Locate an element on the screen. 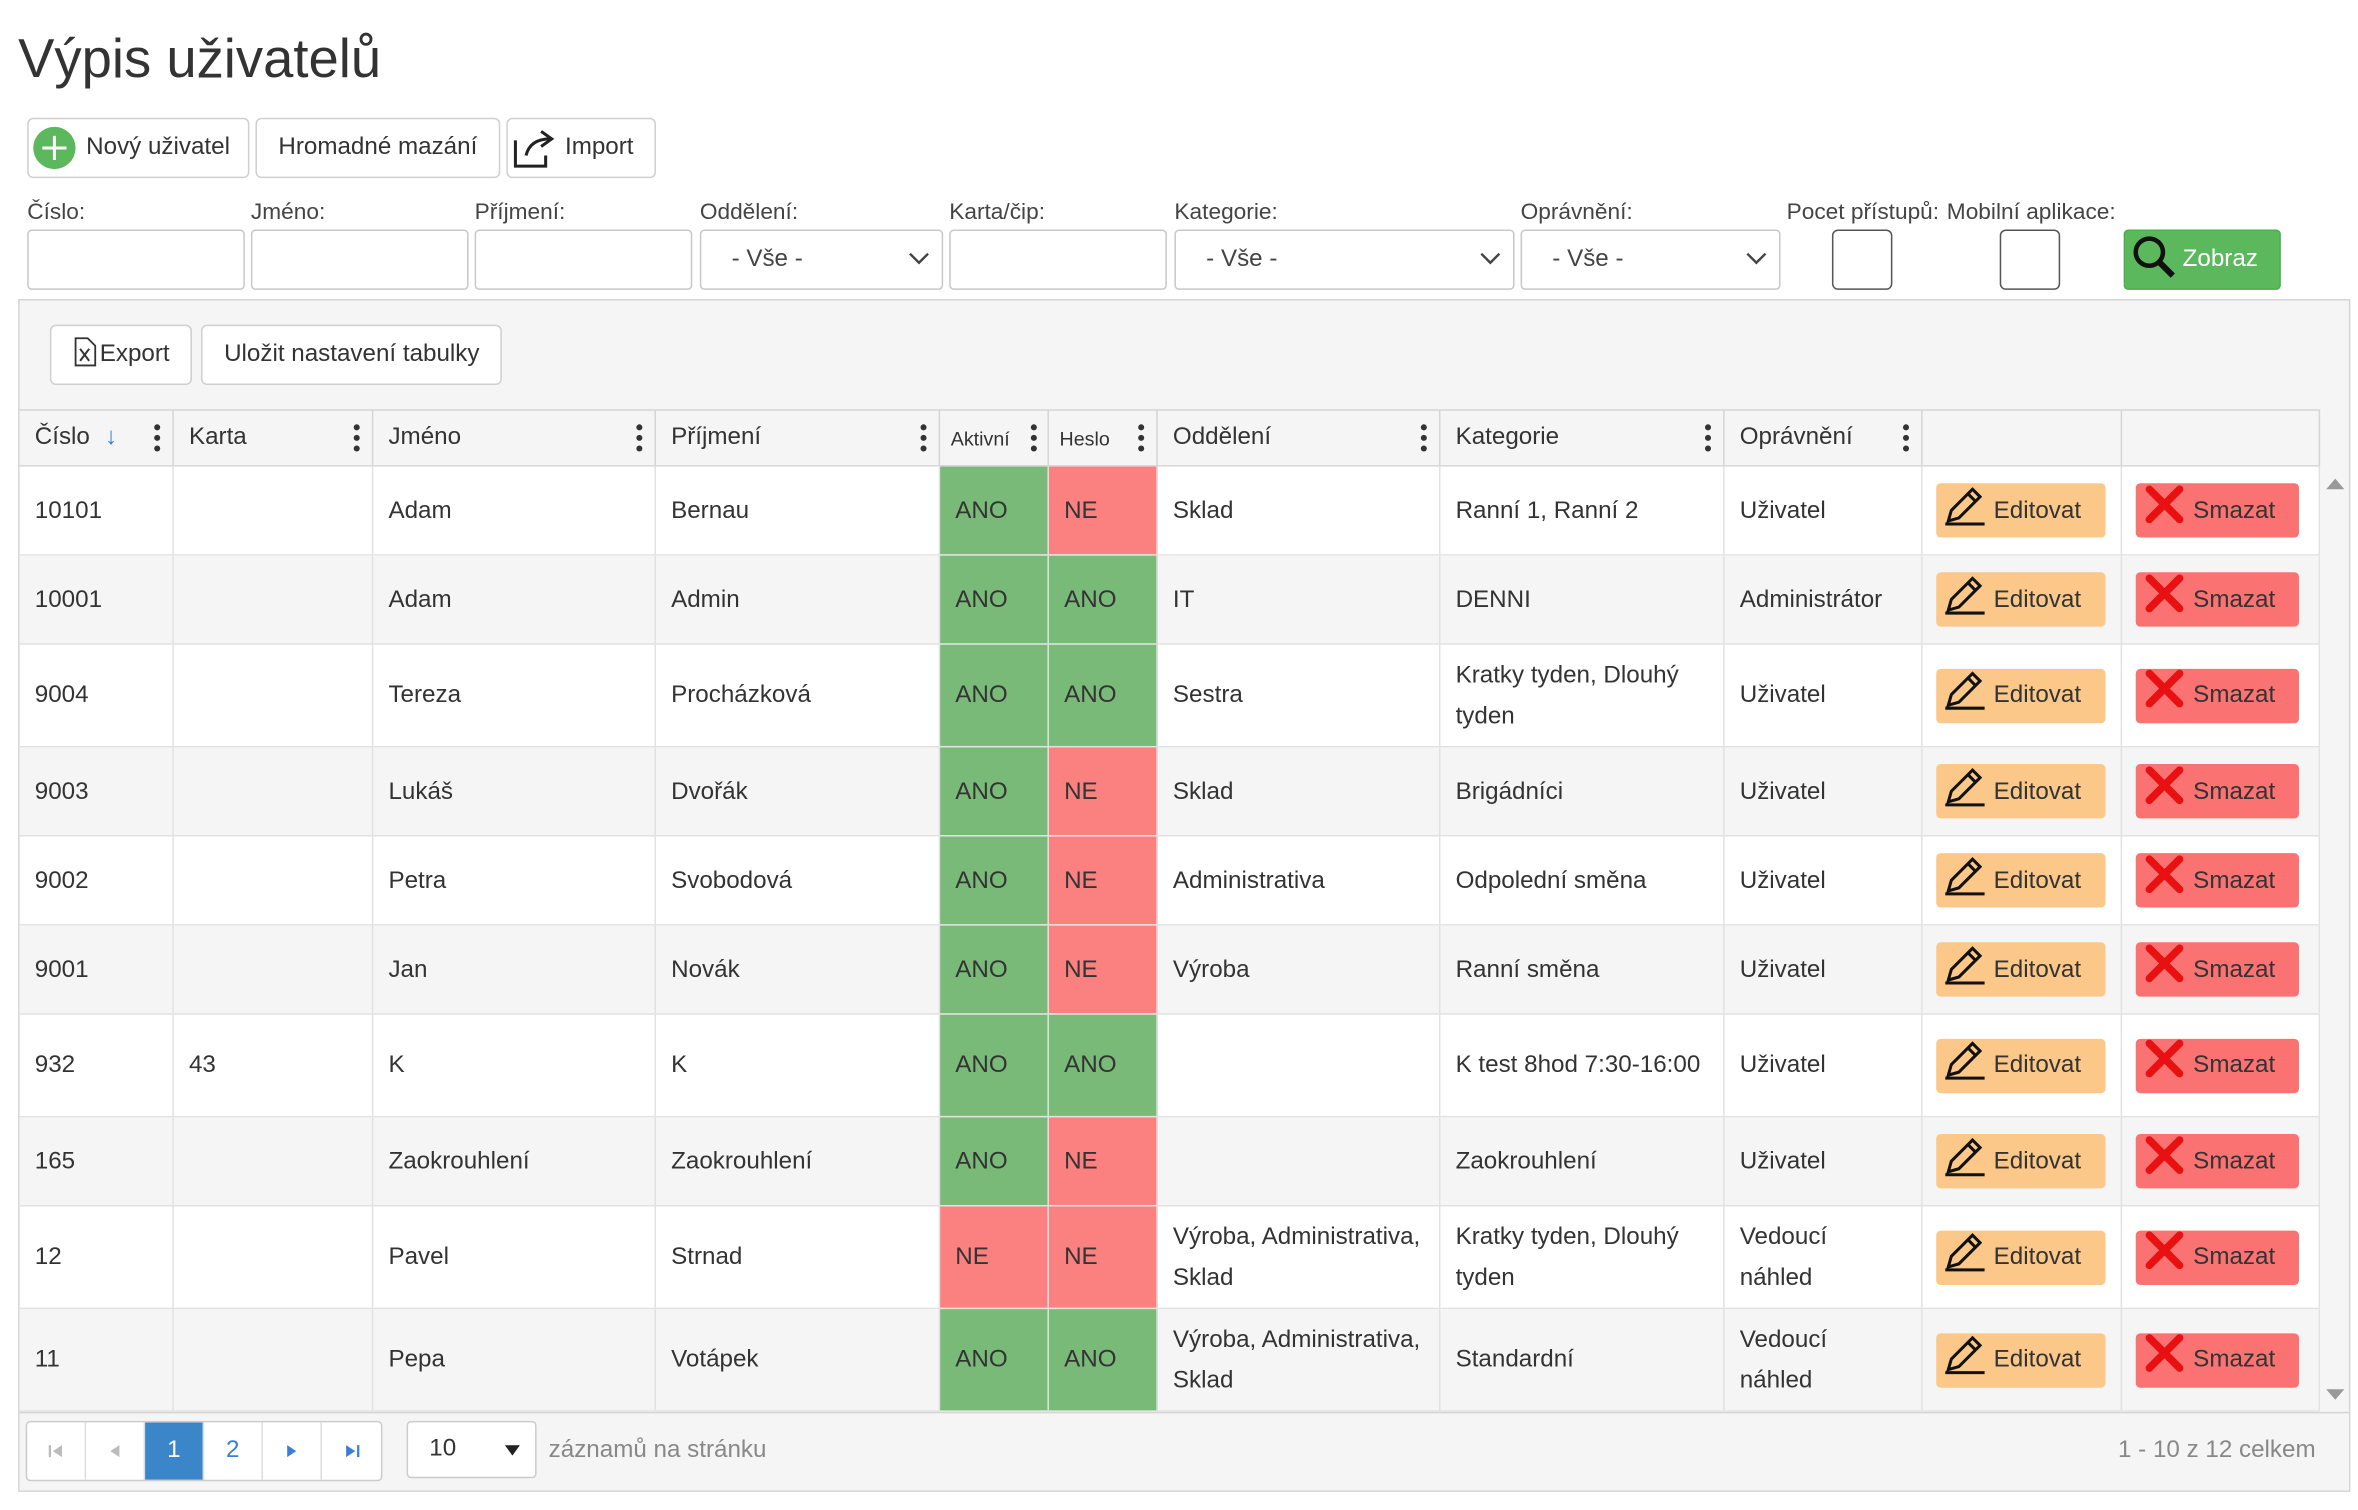 The width and height of the screenshot is (2358, 1510). cell-jmeno: Pavel is located at coordinates (514, 1257).